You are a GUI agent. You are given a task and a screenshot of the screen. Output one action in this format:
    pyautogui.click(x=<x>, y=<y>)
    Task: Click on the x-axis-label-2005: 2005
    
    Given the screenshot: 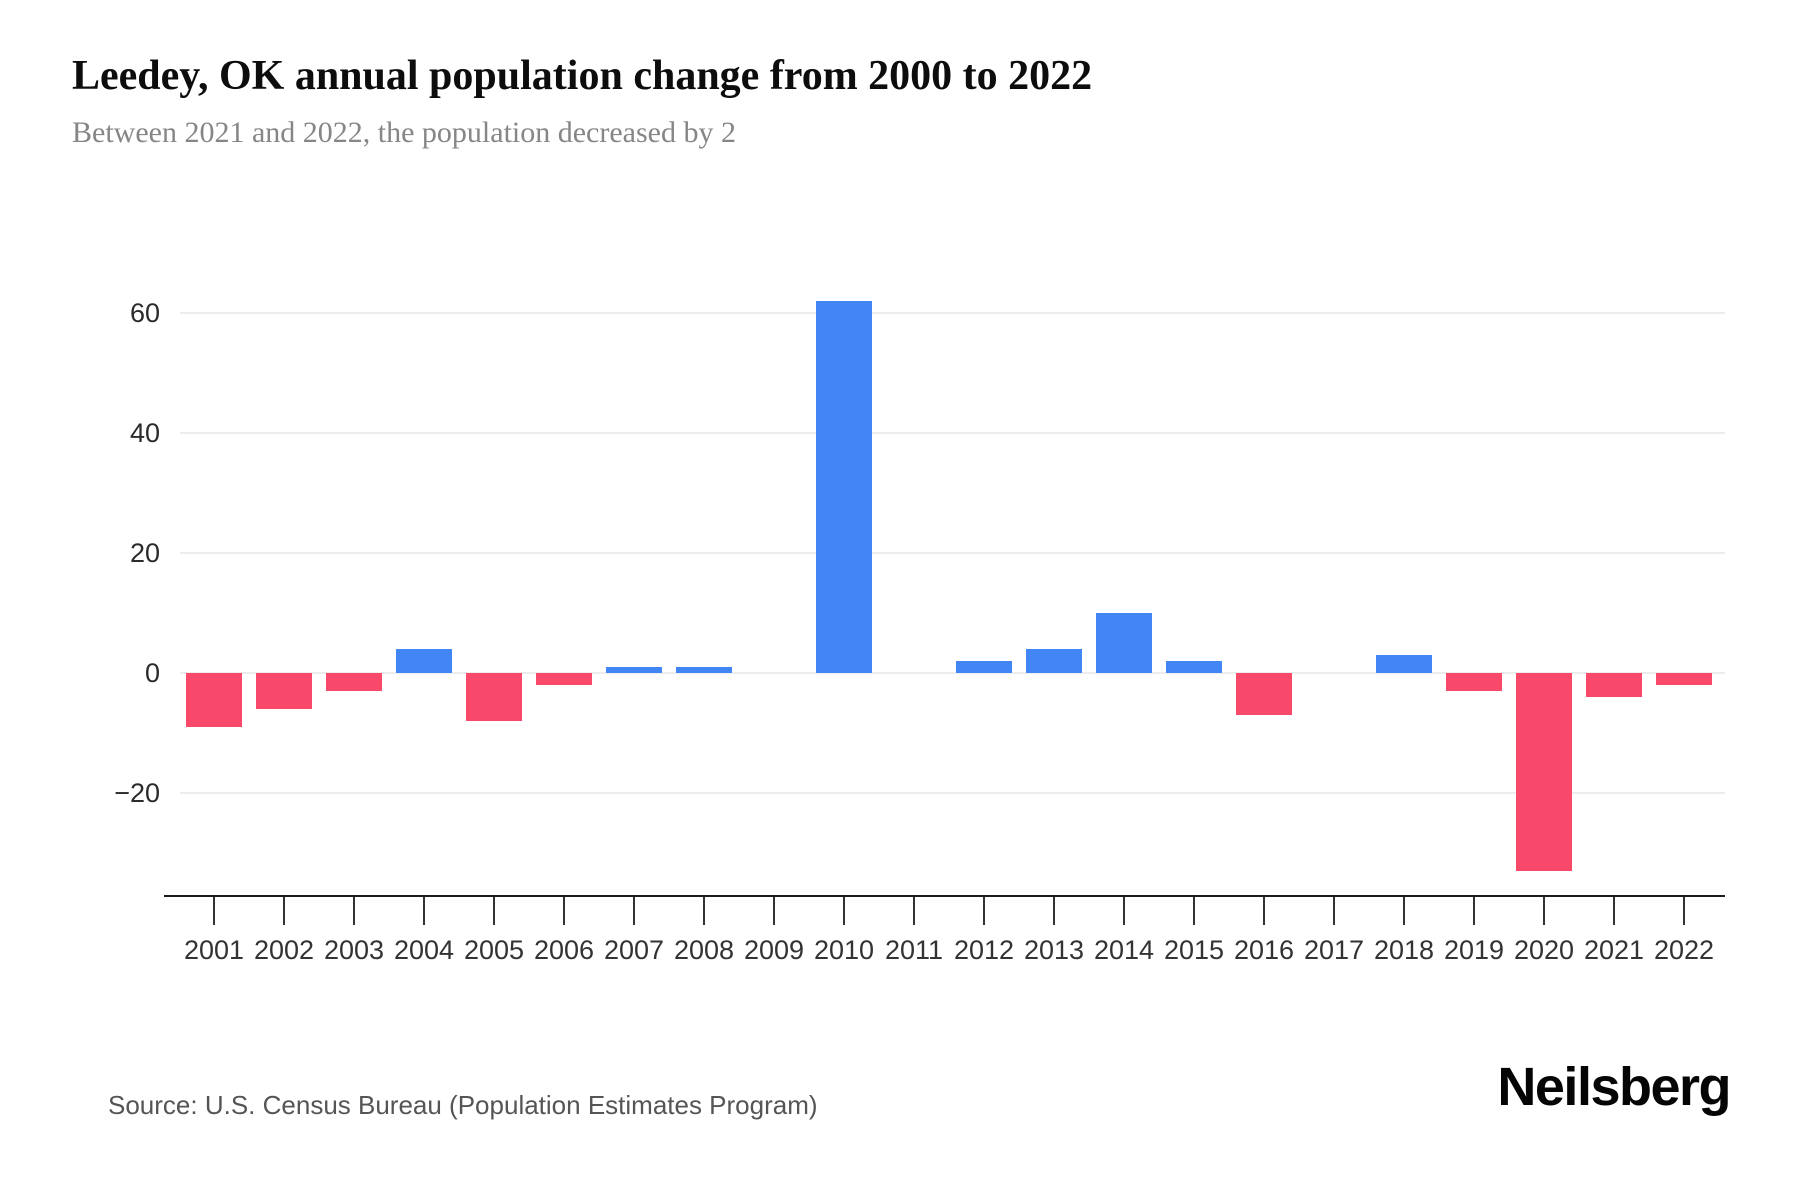 What is the action you would take?
    pyautogui.click(x=494, y=950)
    